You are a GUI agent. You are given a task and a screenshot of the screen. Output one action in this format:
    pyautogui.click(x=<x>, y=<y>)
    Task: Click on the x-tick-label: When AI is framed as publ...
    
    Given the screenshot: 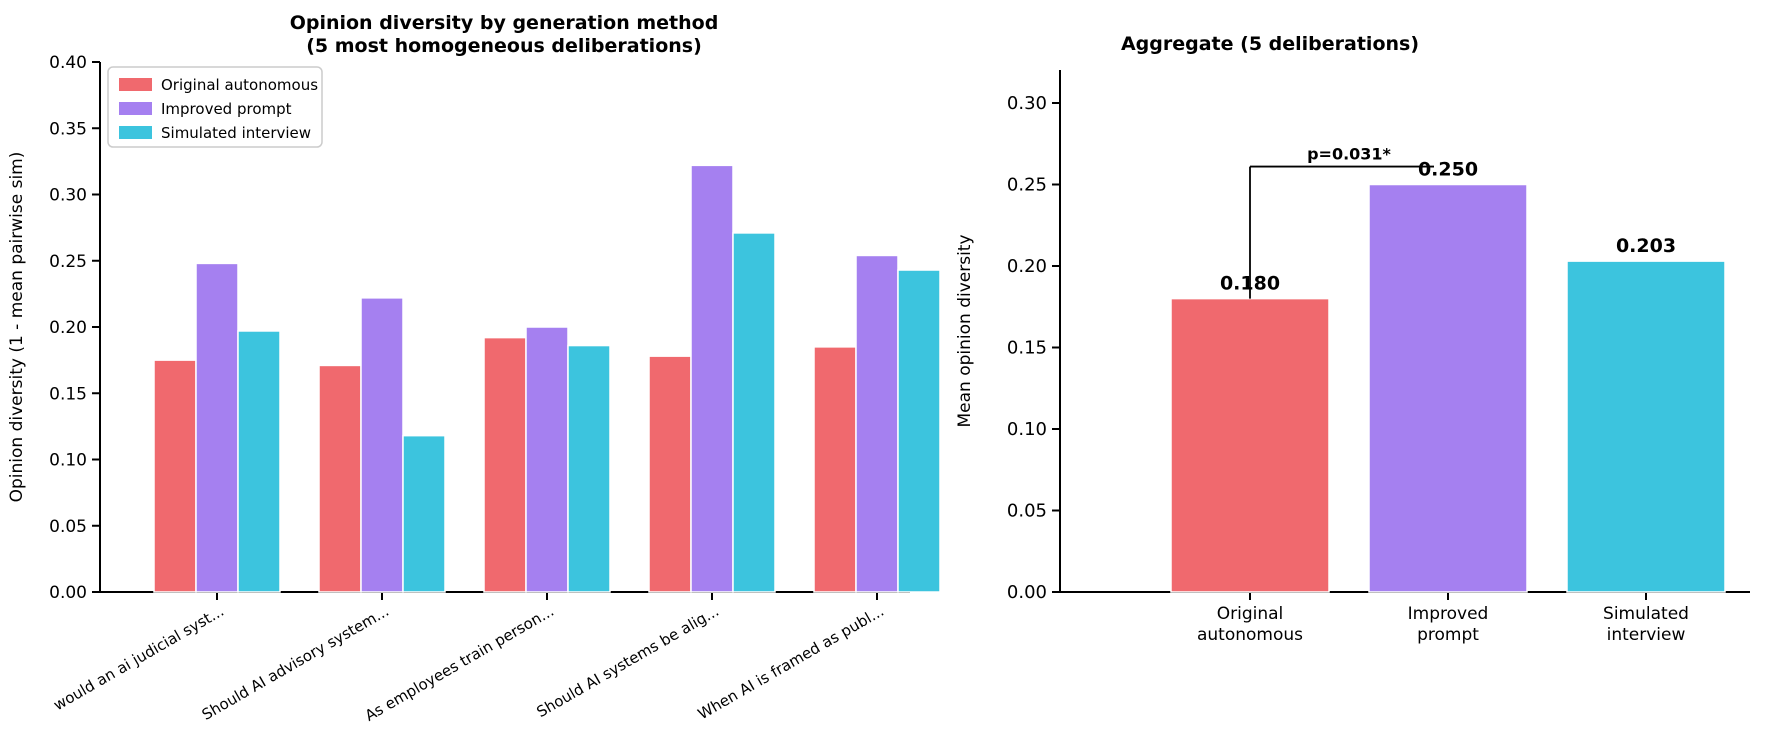 What is the action you would take?
    pyautogui.click(x=791, y=662)
    